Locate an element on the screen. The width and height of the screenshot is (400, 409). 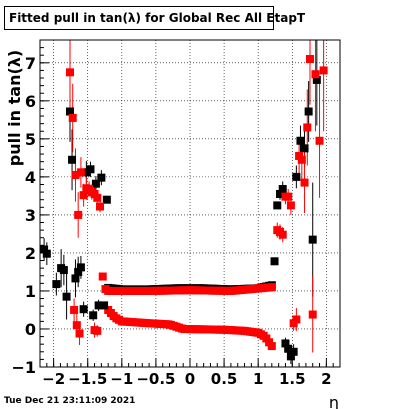
y-tick-label: 4 is located at coordinates (30, 177).